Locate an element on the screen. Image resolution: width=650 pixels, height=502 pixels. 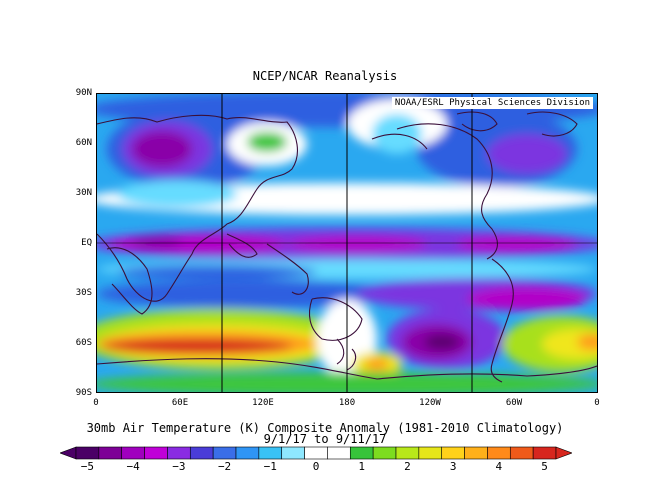
caption-dates: 9/1/17 to 9/11/17 is located at coordinates (325, 439).